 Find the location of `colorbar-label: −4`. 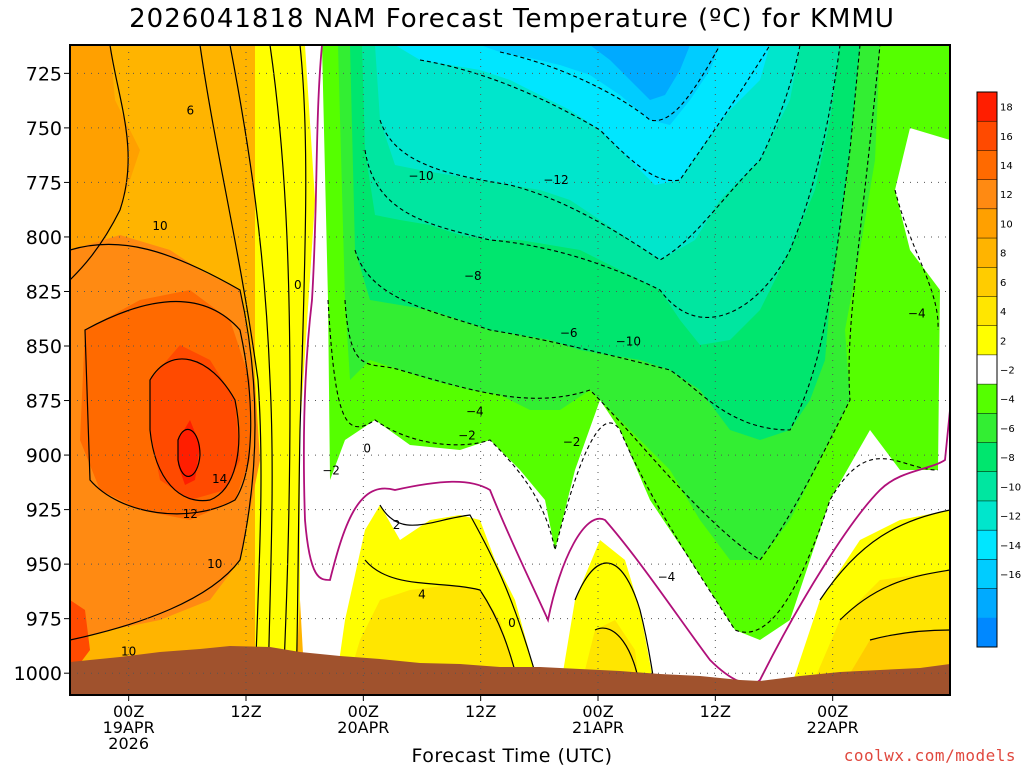

colorbar-label: −4 is located at coordinates (1007, 400).